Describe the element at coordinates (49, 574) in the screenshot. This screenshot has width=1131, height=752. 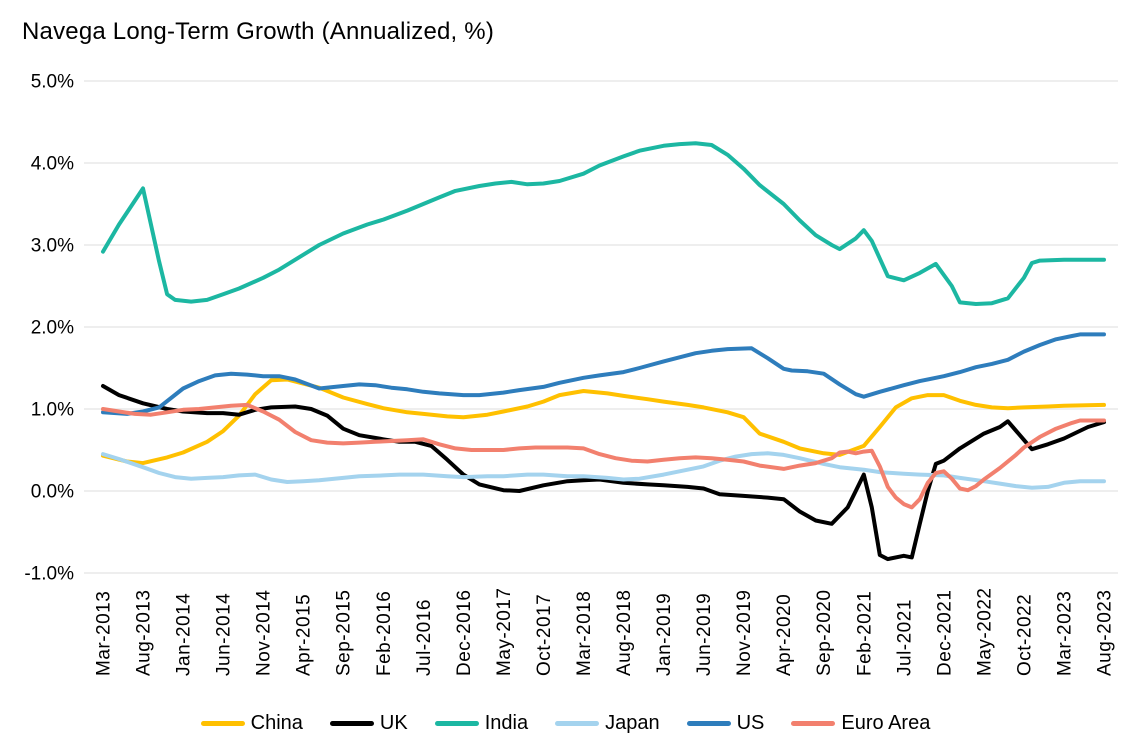
I see `y-axis-tick-label: -1.0%` at that location.